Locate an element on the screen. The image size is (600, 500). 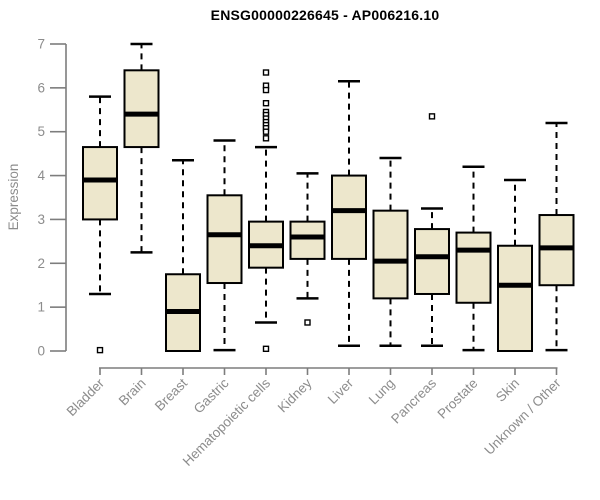
y-tick-label: 2 is located at coordinates (41, 263).